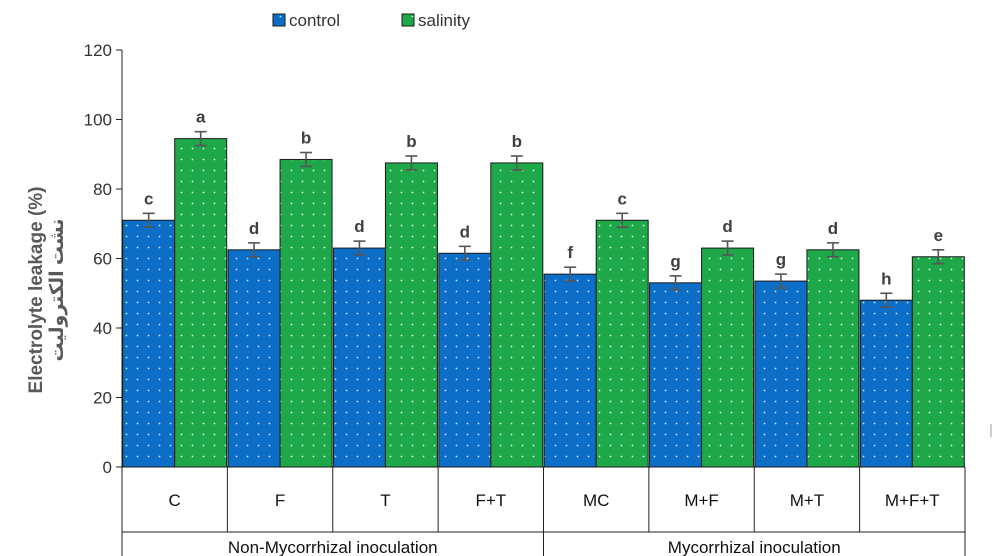  What do you see at coordinates (98, 50) in the screenshot?
I see `y-tick-label: 120` at bounding box center [98, 50].